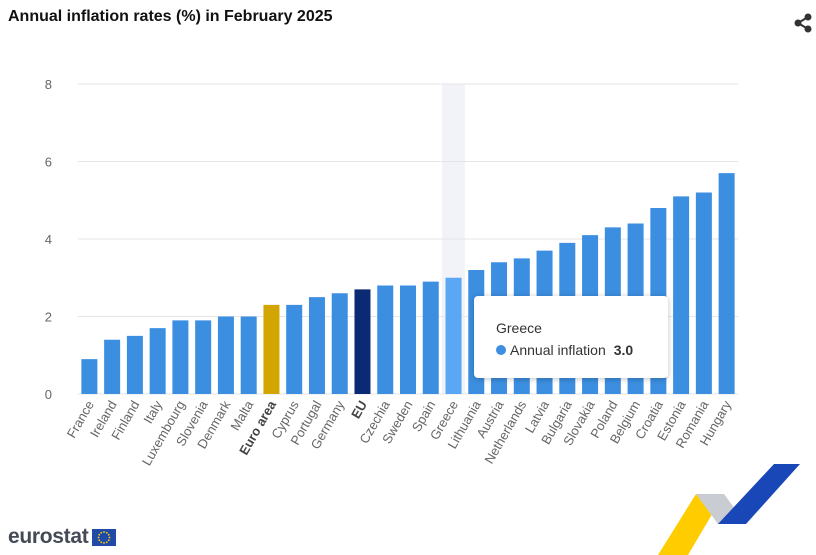 This screenshot has height=555, width=816. Describe the element at coordinates (519, 328) in the screenshot. I see `tooltip-title: Greece` at that location.